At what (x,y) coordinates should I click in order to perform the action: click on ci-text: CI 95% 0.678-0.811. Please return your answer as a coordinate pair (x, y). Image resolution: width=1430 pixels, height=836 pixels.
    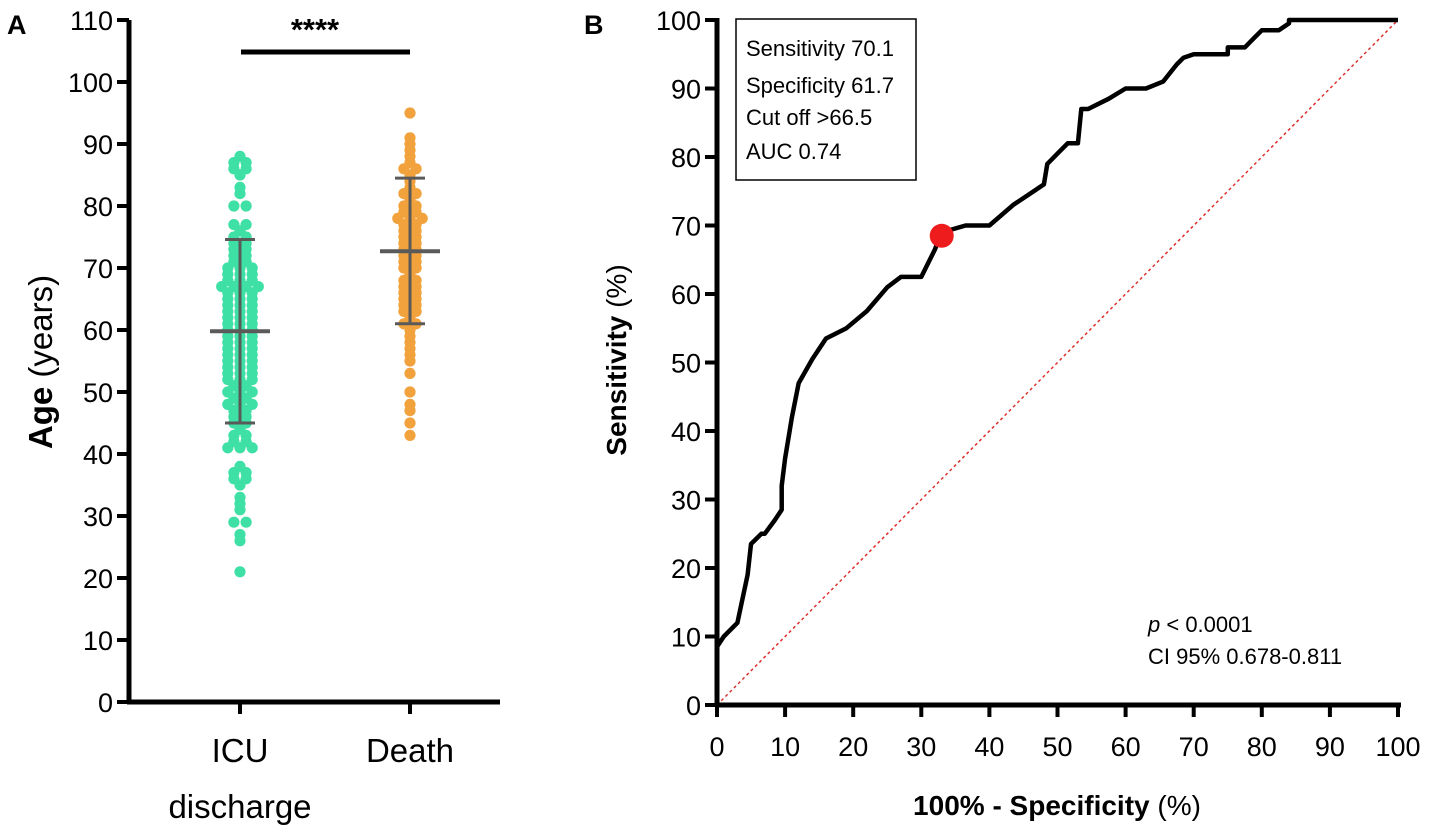
    Looking at the image, I should click on (1245, 656).